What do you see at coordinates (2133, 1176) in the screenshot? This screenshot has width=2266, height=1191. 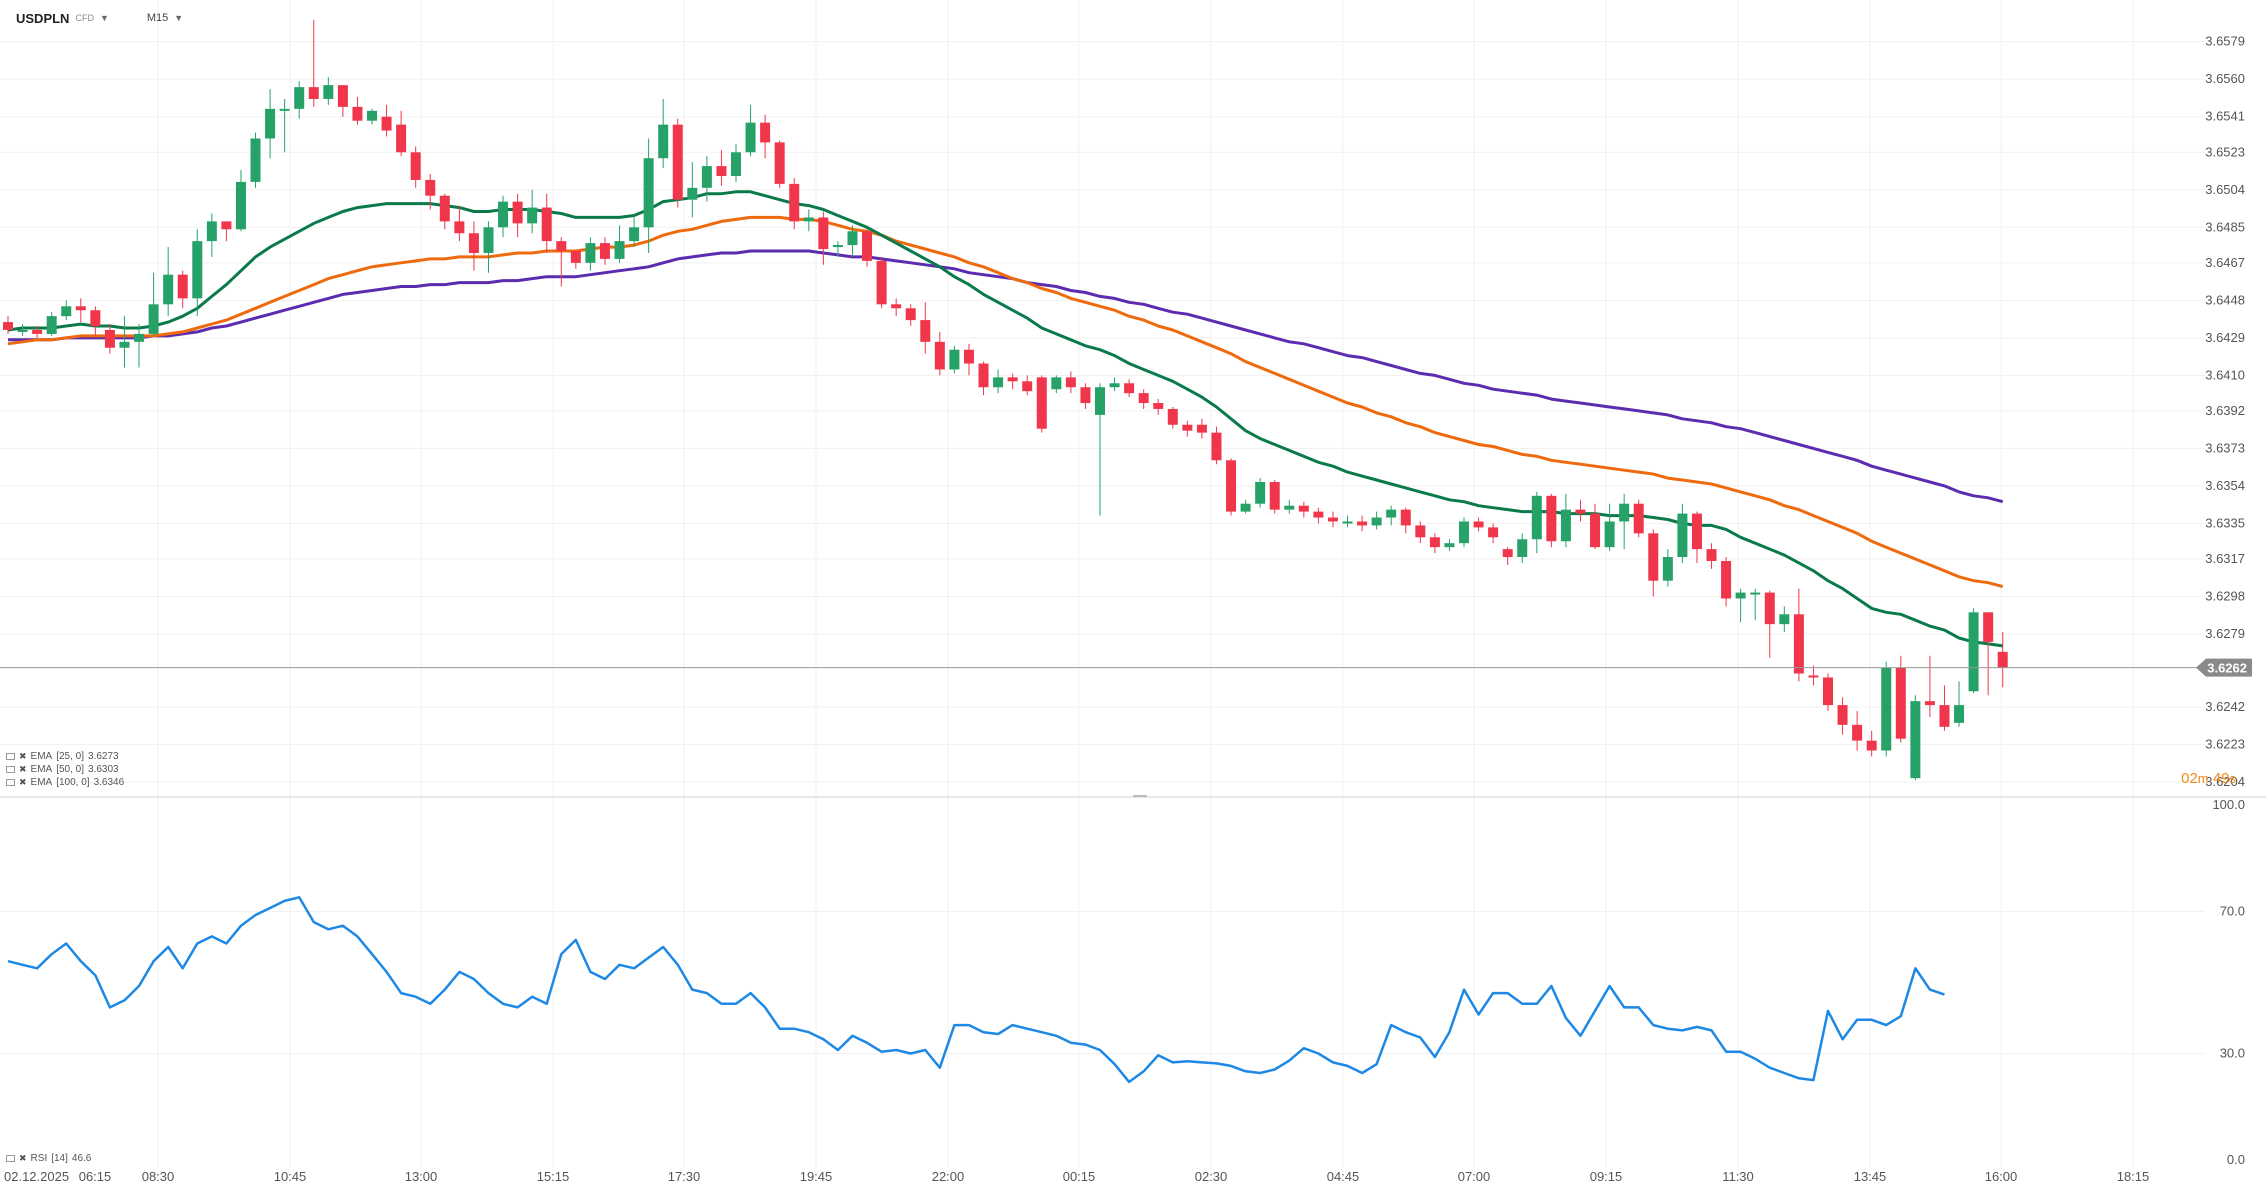 I see `time-tick-label: 18:15` at bounding box center [2133, 1176].